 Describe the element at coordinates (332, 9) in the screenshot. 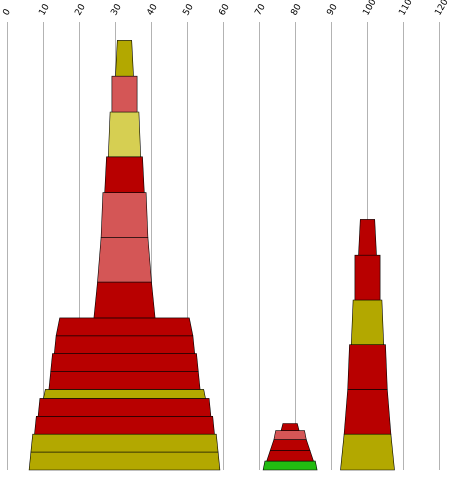

I see `x-tick-label: 90` at that location.